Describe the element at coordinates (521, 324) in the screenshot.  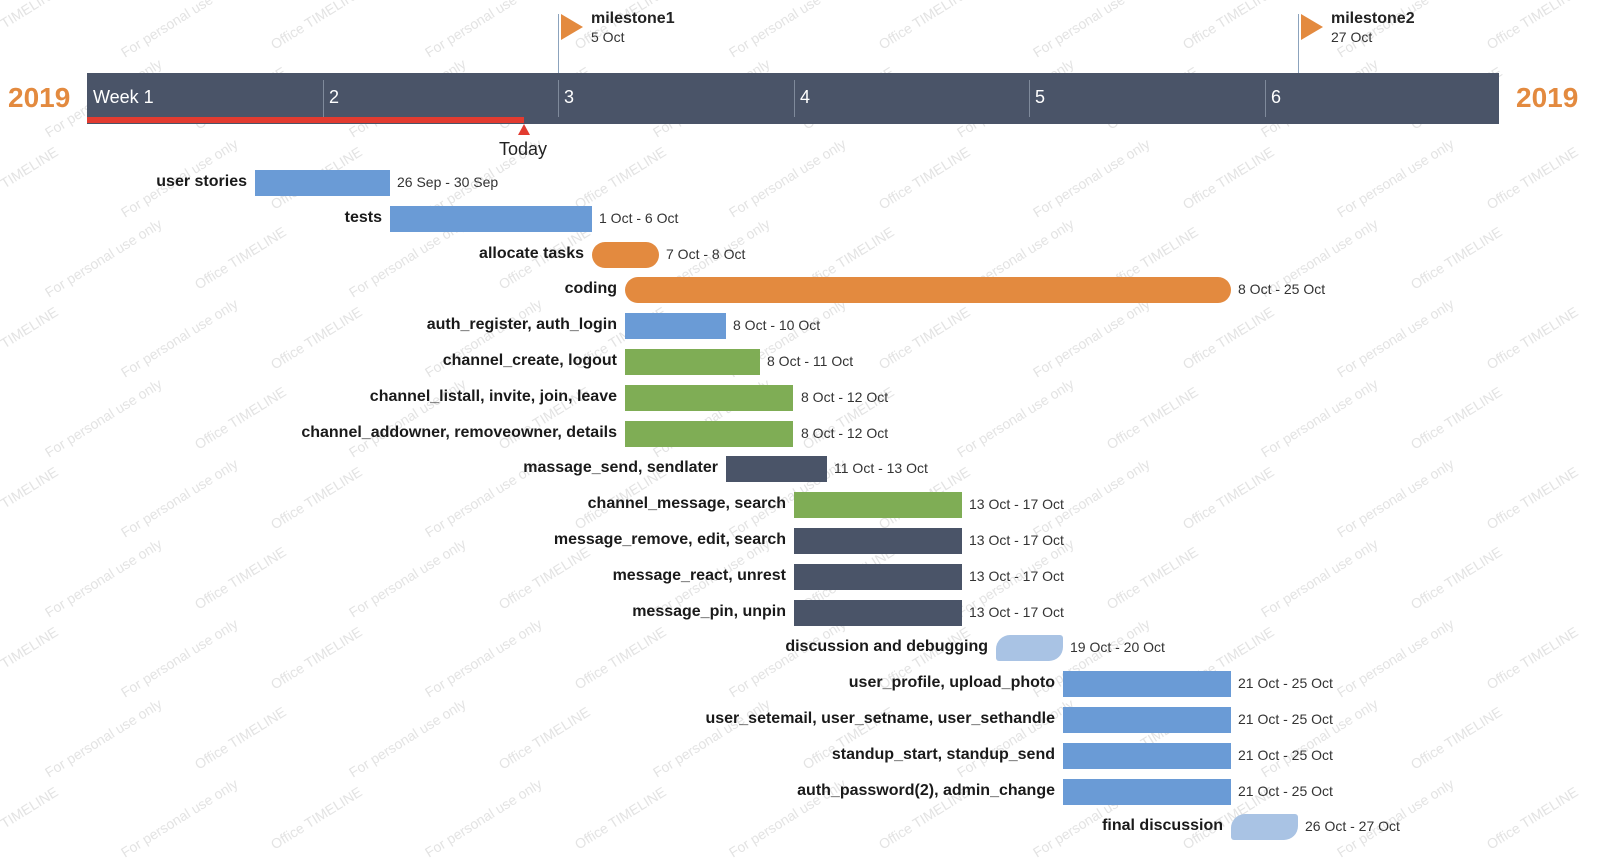
I see `task-label: auth_register, auth_login` at that location.